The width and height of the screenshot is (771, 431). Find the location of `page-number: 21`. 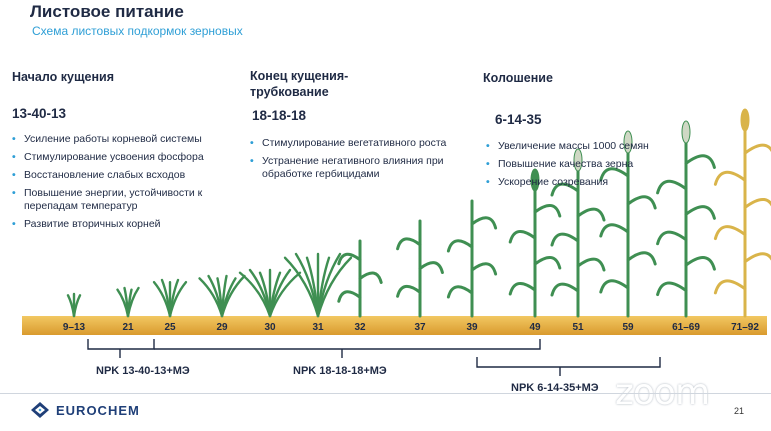

page-number: 21 is located at coordinates (739, 411).